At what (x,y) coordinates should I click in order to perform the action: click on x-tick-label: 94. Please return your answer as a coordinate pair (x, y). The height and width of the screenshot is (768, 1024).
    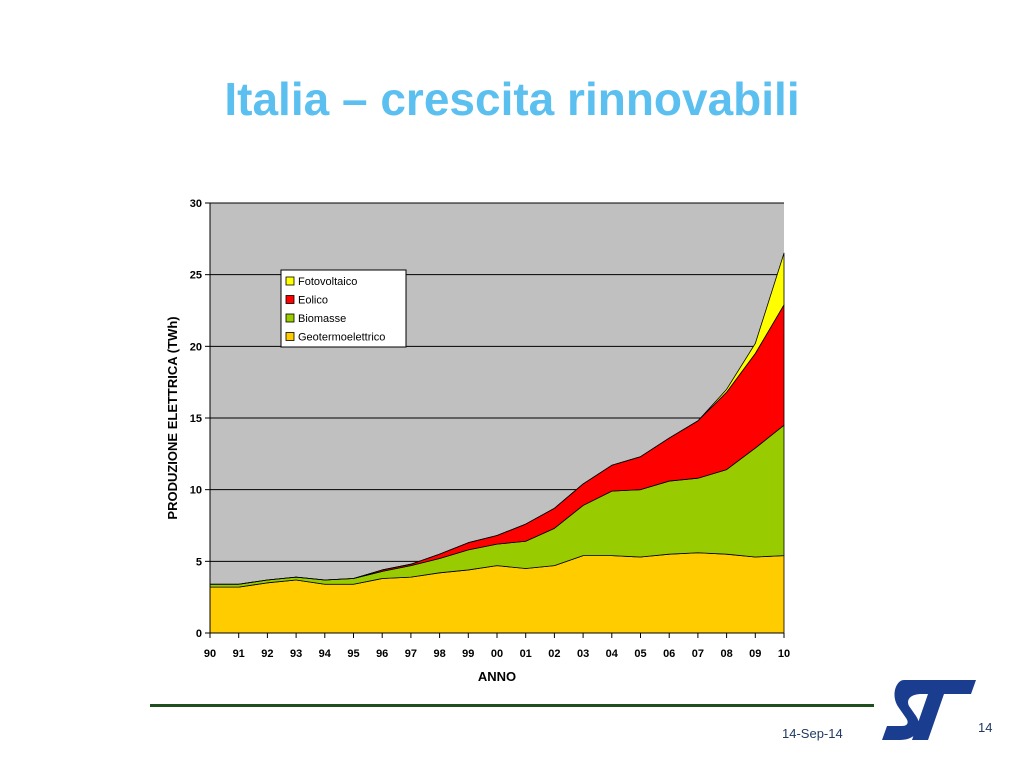
    Looking at the image, I should click on (325, 654).